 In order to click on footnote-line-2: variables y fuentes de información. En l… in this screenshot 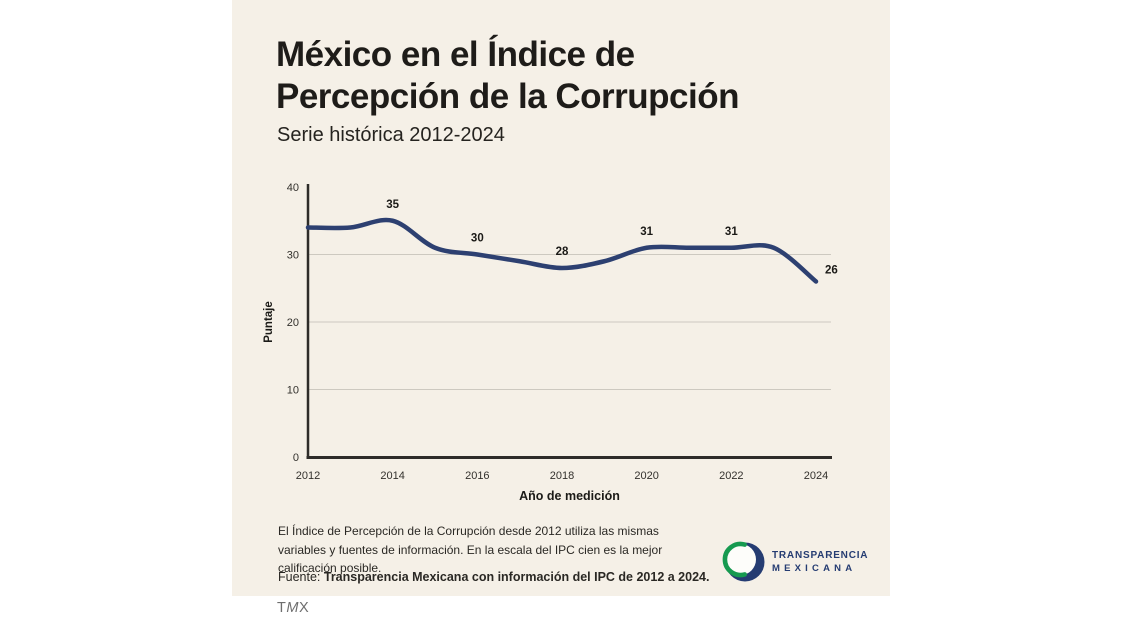, I will do `click(470, 549)`.